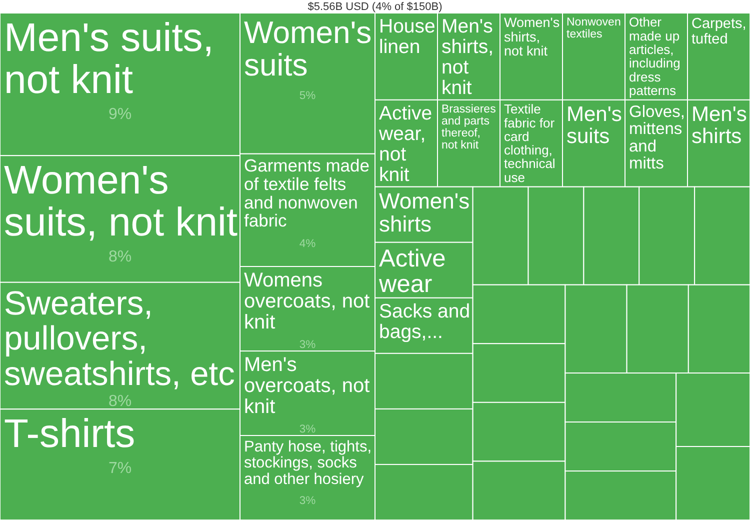 The image size is (750, 520). I want to click on category-label: Gloves, mittens and mitts, so click(657, 137).